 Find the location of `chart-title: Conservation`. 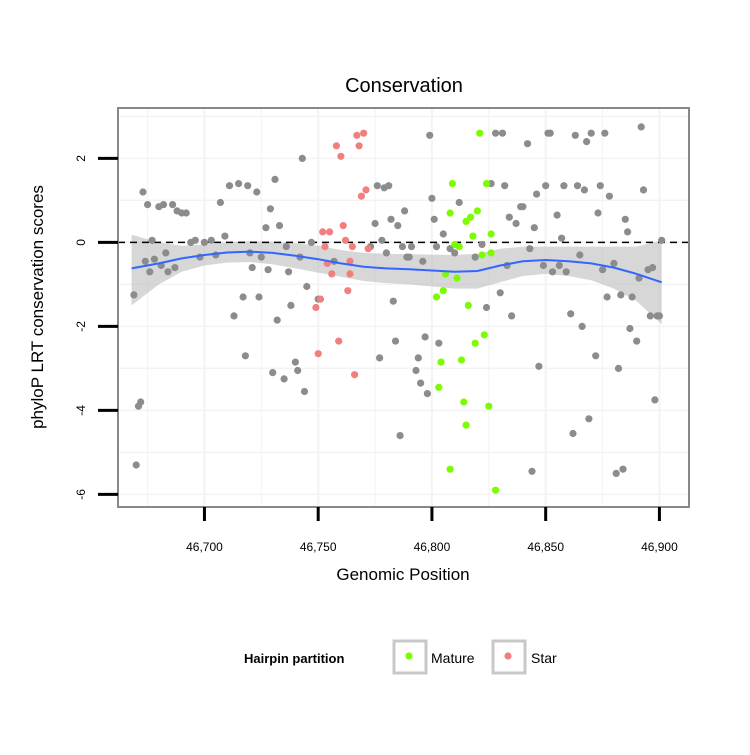

chart-title: Conservation is located at coordinates (404, 86).